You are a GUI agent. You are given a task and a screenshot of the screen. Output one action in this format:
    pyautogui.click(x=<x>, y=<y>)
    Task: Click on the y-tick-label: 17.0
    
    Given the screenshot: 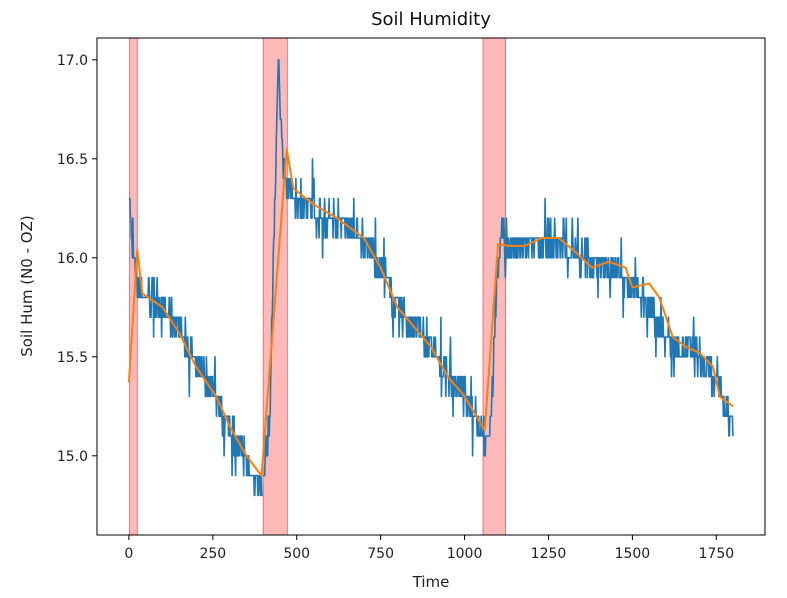 What is the action you would take?
    pyautogui.click(x=72, y=61)
    